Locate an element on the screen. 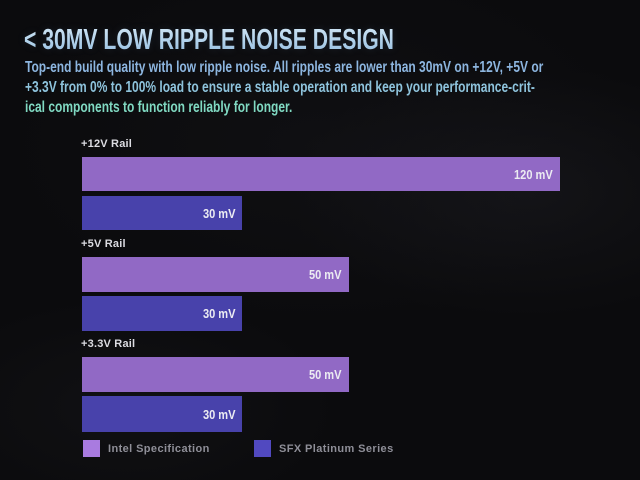 This screenshot has height=480, width=640. rail-label-3-3v: +3.3V Rail is located at coordinates (108, 344).